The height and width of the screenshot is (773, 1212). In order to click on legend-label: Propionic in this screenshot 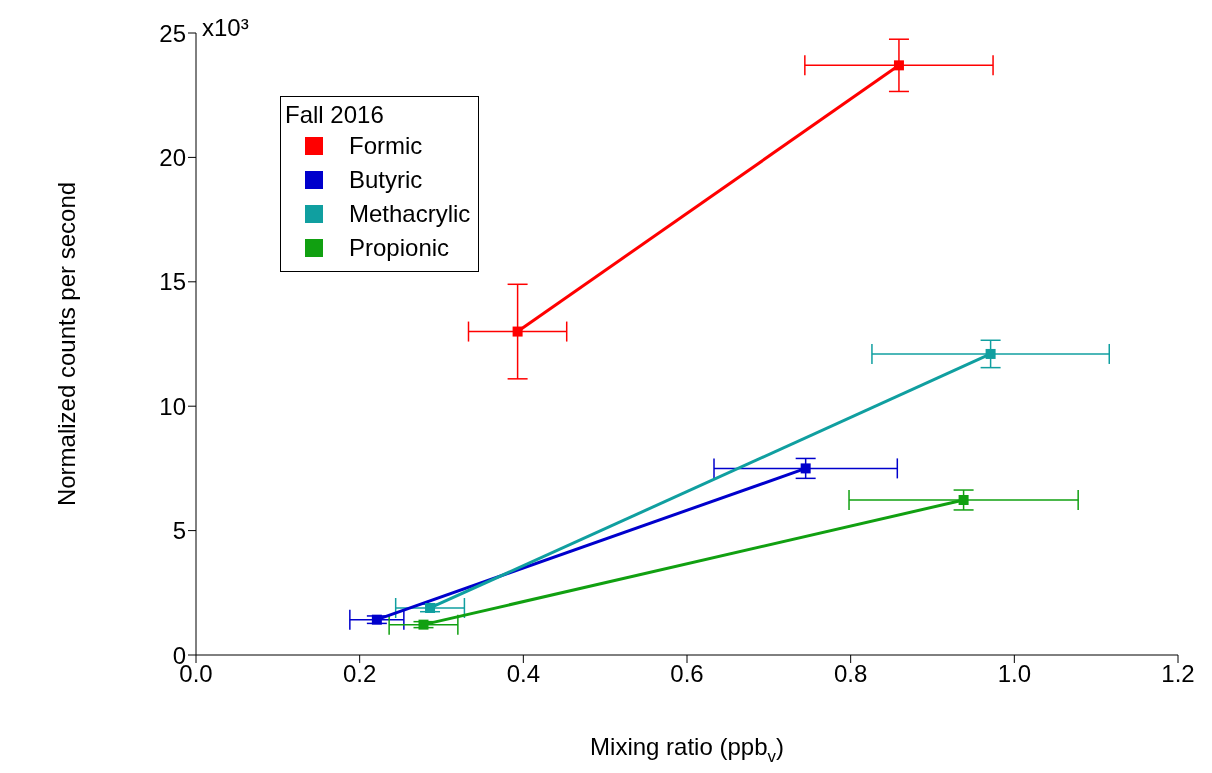, I will do `click(399, 248)`.